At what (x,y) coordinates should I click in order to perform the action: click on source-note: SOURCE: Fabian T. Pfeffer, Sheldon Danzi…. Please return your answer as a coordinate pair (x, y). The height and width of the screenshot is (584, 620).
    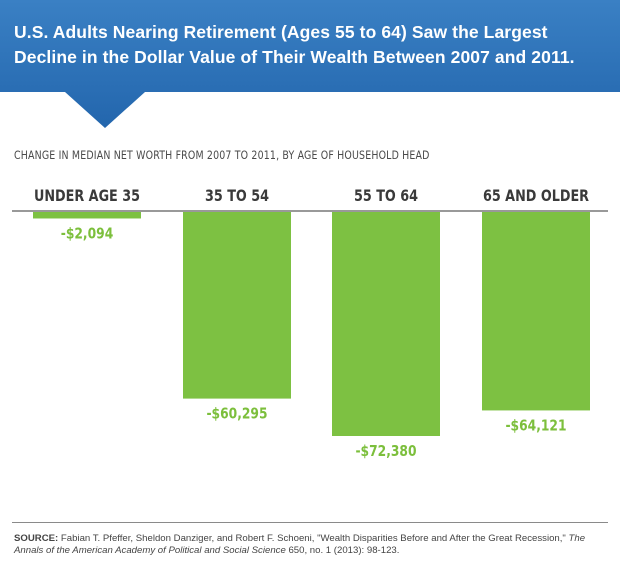
    Looking at the image, I should click on (312, 544).